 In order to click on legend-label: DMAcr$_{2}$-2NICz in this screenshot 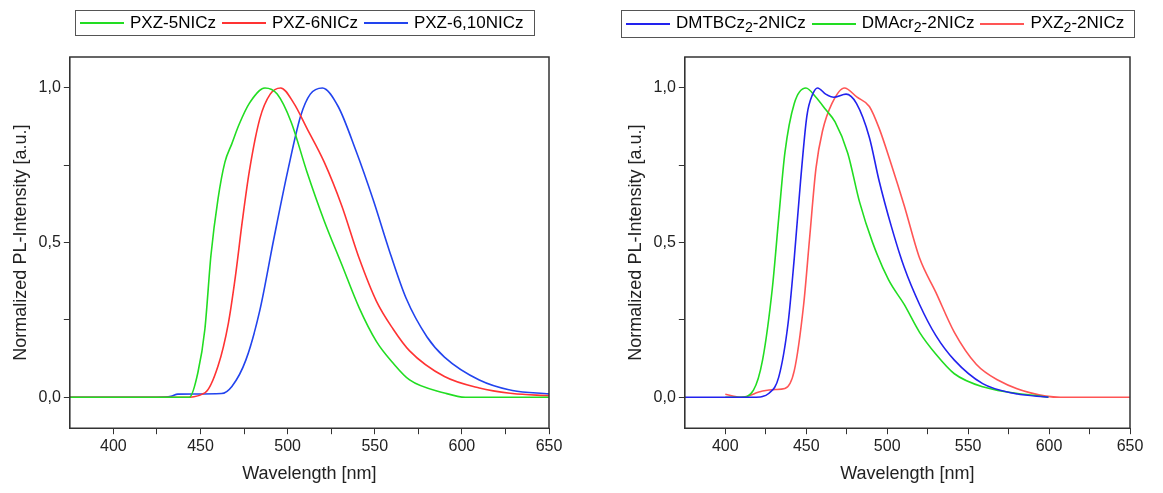, I will do `click(918, 24)`.